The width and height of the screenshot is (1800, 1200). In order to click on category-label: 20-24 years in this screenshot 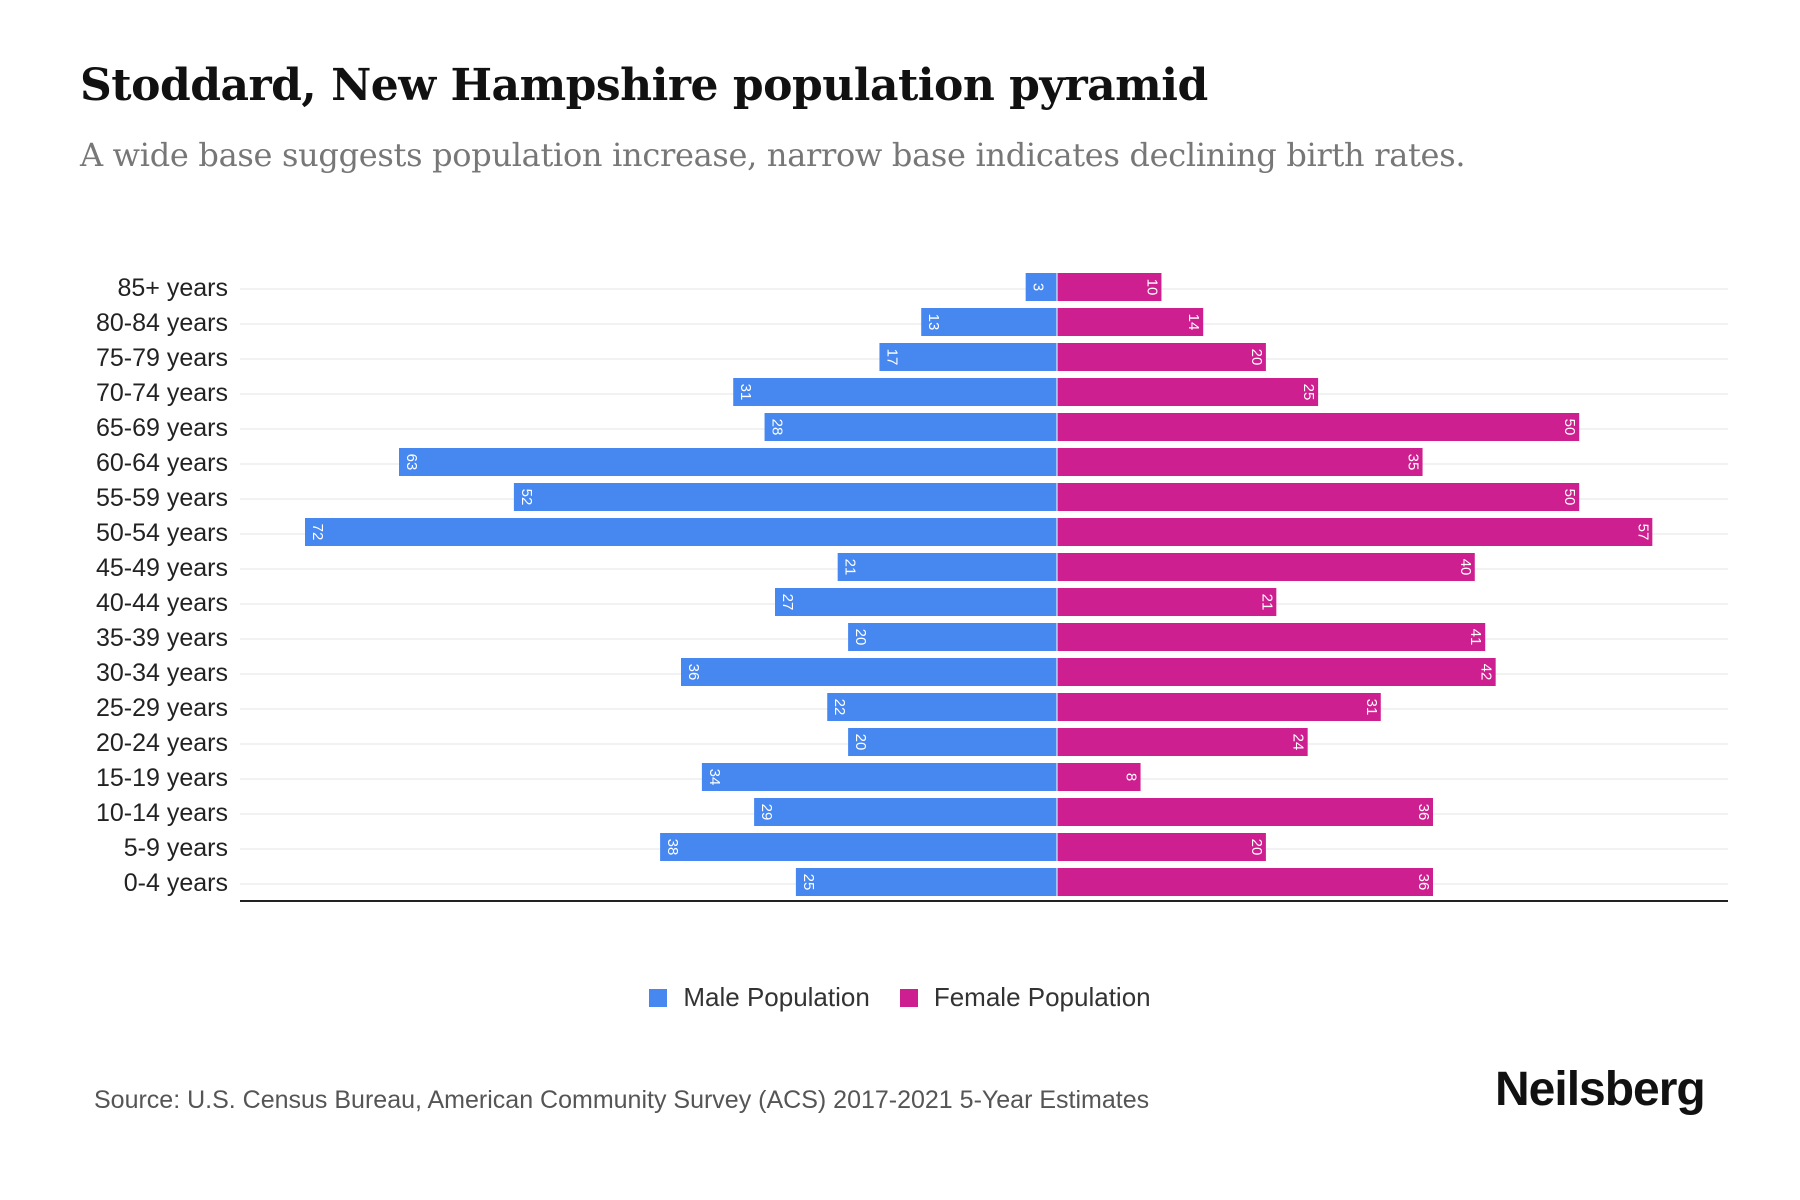, I will do `click(162, 743)`.